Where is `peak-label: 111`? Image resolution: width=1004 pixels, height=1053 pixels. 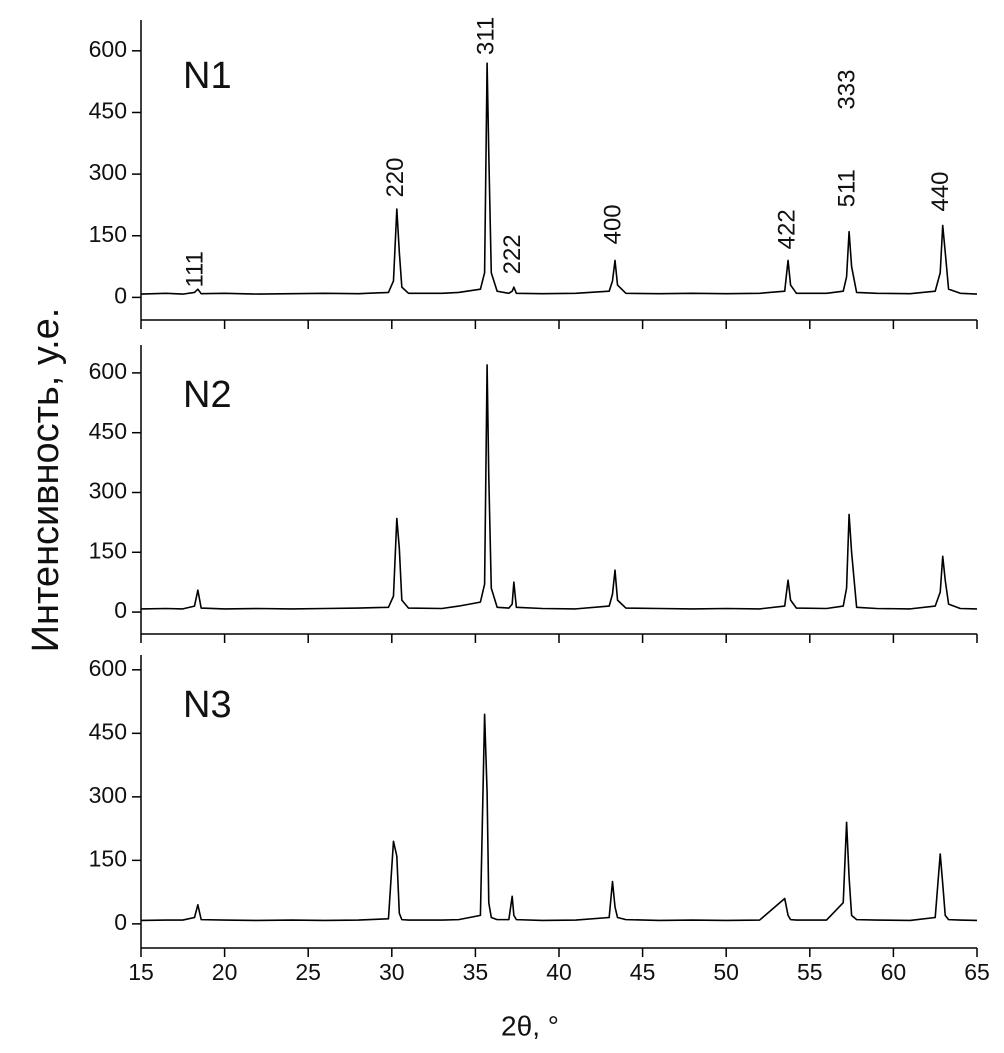
peak-label: 111 is located at coordinates (195, 269).